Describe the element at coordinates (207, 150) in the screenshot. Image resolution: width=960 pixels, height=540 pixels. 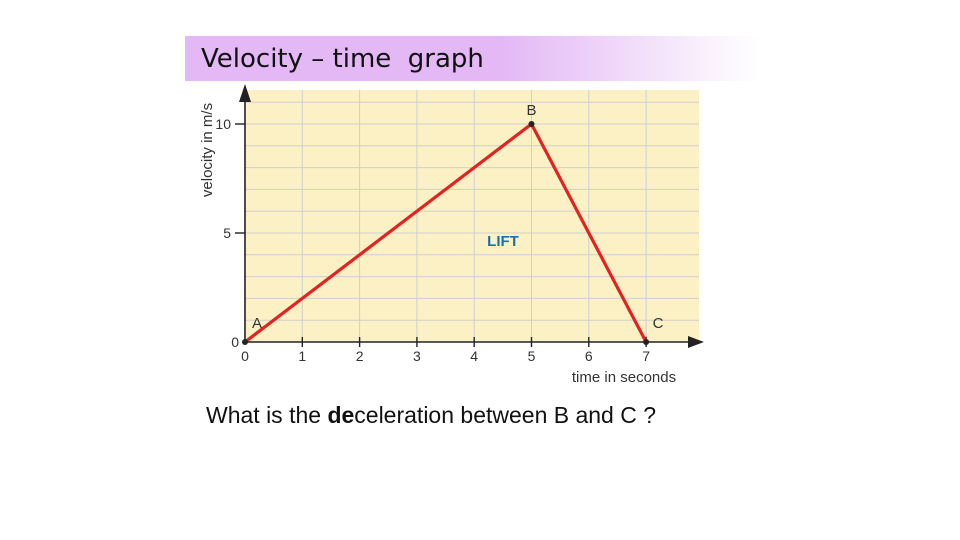
I see `y-axis-label: velocity in m/s` at that location.